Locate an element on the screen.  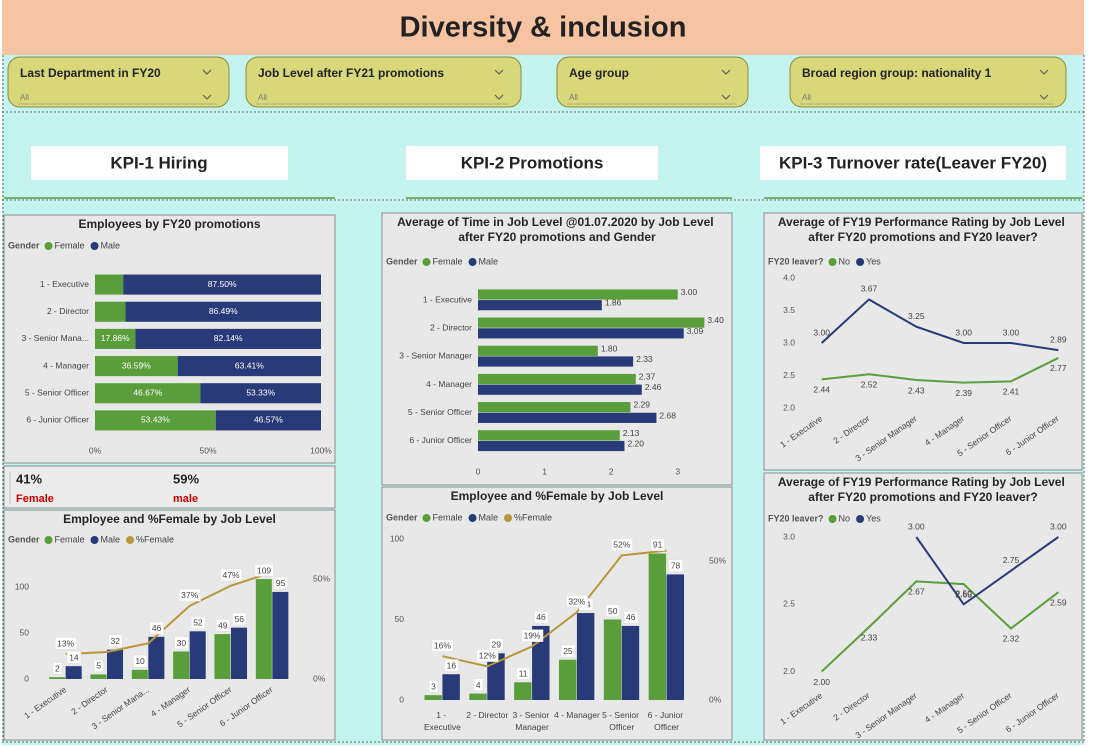
y-tick-label: 50 is located at coordinates (400, 619).